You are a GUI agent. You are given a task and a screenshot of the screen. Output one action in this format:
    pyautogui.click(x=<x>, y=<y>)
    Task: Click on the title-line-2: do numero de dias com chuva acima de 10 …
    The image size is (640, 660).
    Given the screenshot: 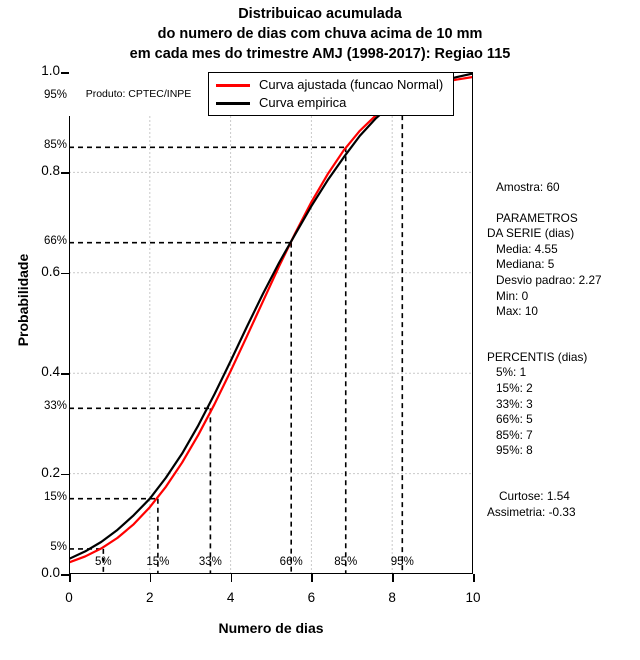 What is the action you would take?
    pyautogui.click(x=320, y=34)
    